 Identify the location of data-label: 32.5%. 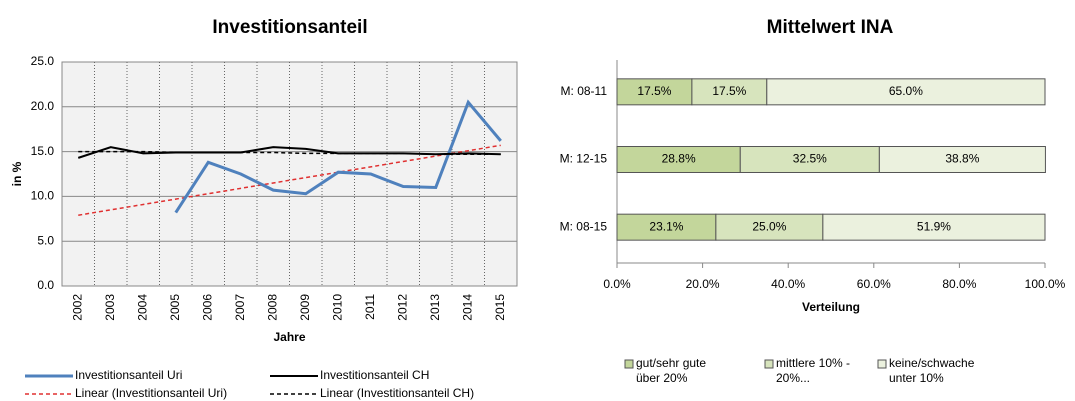
(810, 159).